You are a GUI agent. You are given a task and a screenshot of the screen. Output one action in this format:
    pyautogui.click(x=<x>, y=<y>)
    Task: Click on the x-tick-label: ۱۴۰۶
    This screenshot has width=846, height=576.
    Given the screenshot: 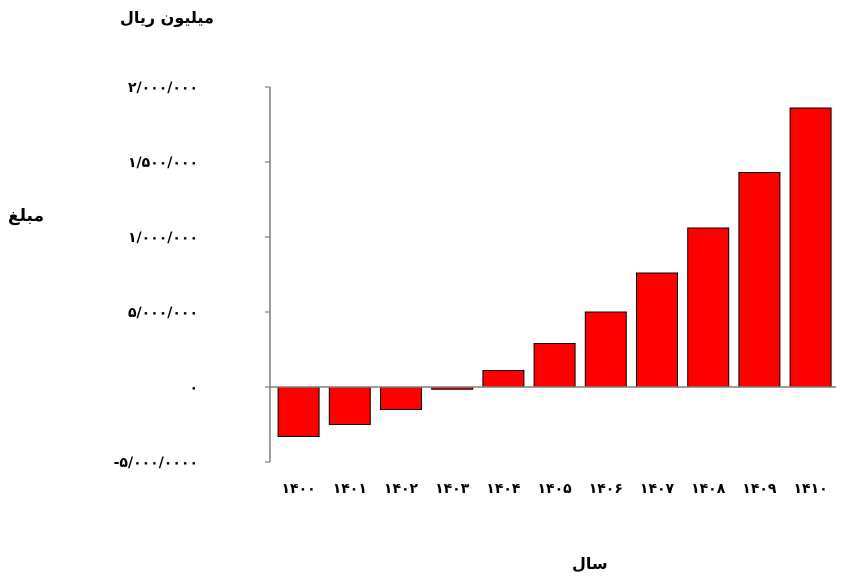 What is the action you would take?
    pyautogui.click(x=606, y=489)
    